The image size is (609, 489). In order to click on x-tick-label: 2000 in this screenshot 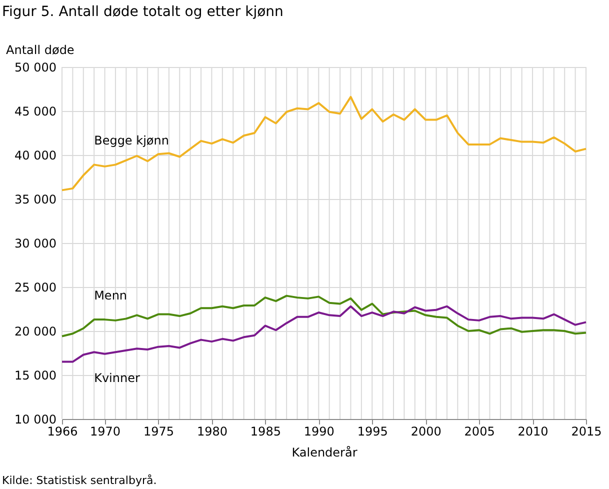, I will do `click(426, 431)`.